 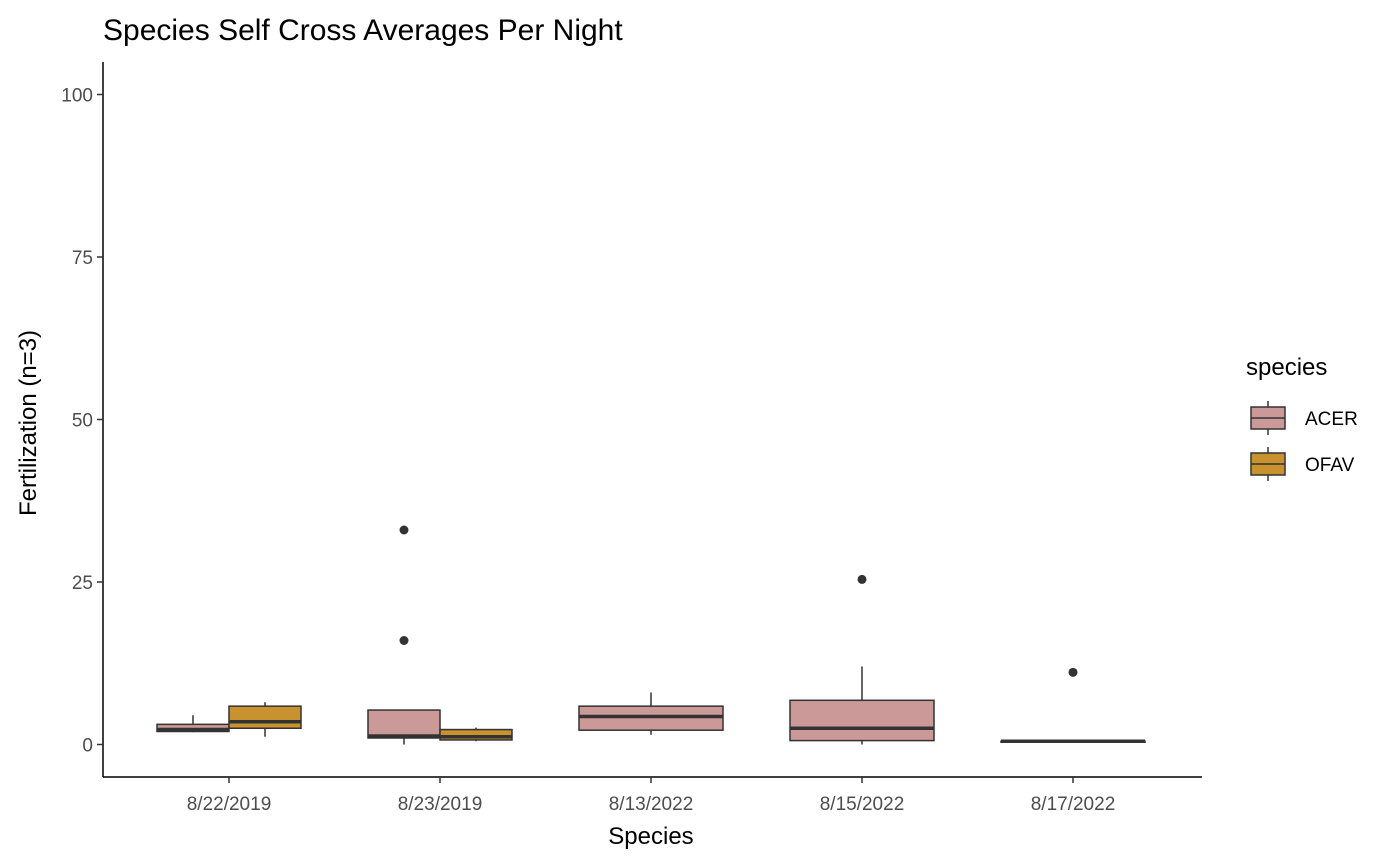 What do you see at coordinates (651, 804) in the screenshot?
I see `x-tick-label: 8/13/2022` at bounding box center [651, 804].